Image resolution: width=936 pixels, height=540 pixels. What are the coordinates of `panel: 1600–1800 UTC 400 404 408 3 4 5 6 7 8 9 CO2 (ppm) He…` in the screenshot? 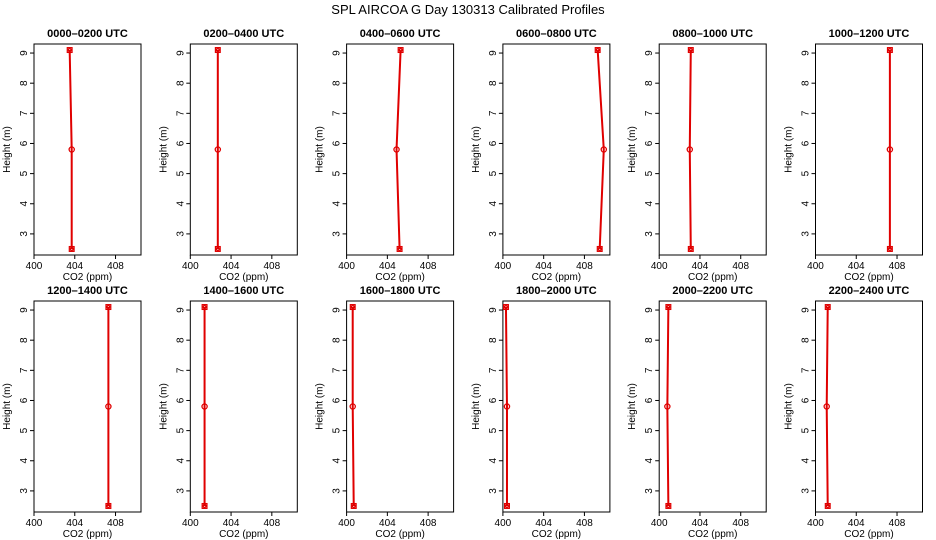 It's located at (385, 412).